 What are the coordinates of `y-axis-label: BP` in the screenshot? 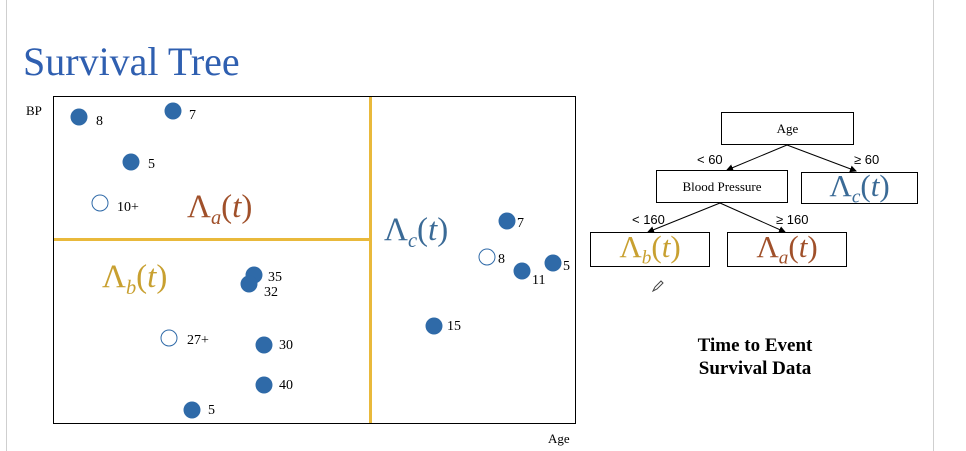 It's located at (34, 110).